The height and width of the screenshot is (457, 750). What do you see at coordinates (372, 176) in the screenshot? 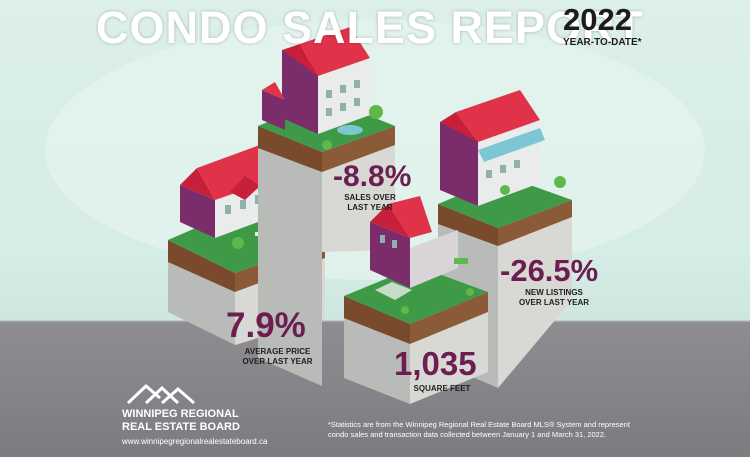
I see `stat-sales-value: -8.8%` at bounding box center [372, 176].